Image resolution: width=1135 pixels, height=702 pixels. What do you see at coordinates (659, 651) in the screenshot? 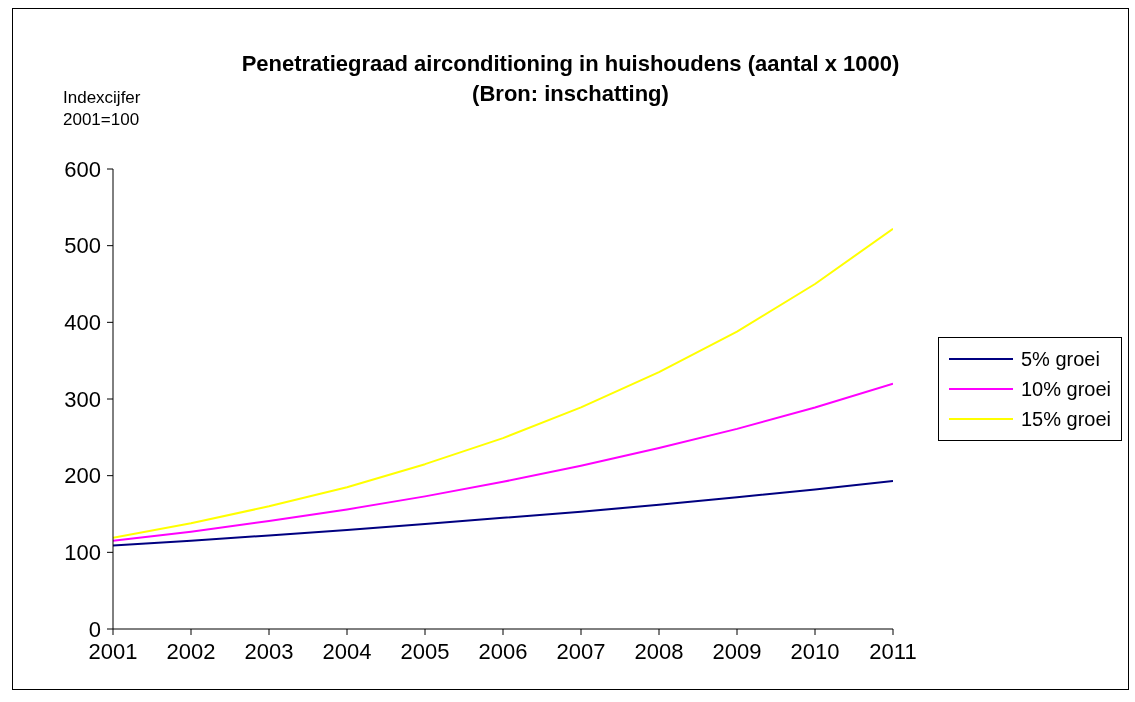
I see `x-tick-label: 2008` at bounding box center [659, 651].